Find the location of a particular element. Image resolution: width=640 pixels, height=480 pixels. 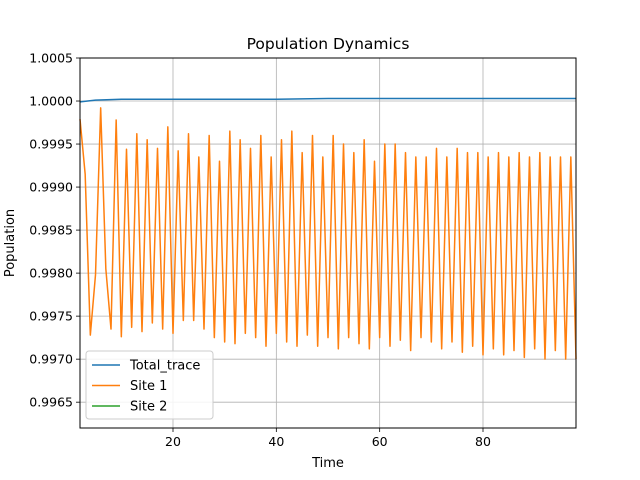

legend-label: Total_trace is located at coordinates (164, 366).